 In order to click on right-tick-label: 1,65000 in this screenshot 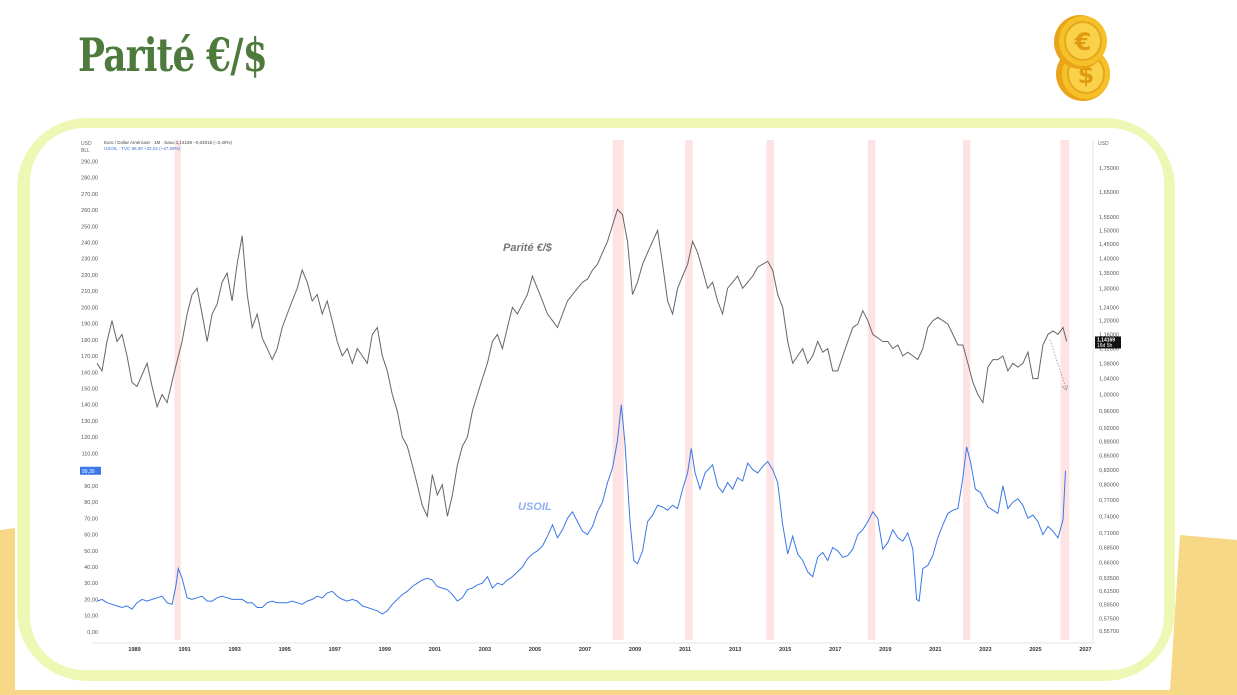, I will do `click(1109, 193)`.